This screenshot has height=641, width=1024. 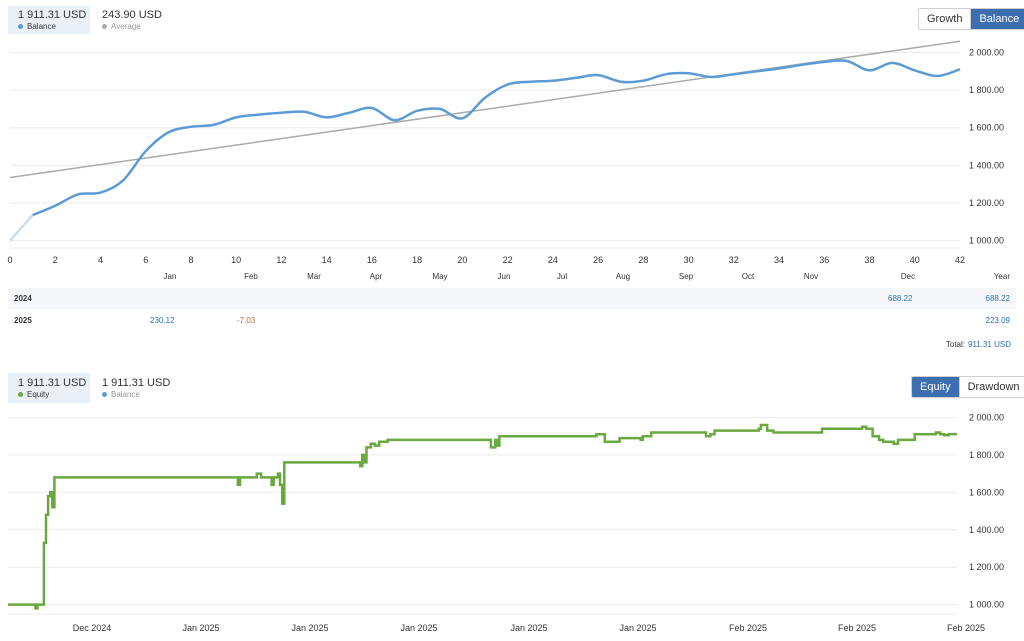 What do you see at coordinates (512, 298) in the screenshot?
I see `table-row-2024: 2024 688.22 688.22` at bounding box center [512, 298].